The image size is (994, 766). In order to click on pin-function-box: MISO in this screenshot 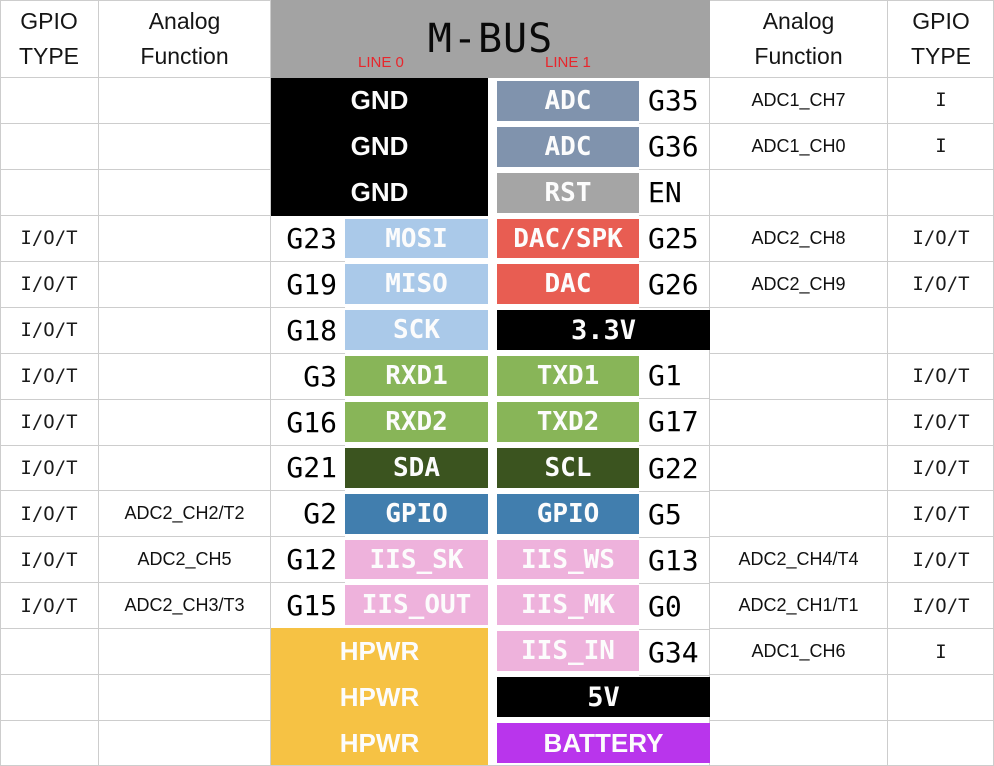, I will do `click(416, 284)`.